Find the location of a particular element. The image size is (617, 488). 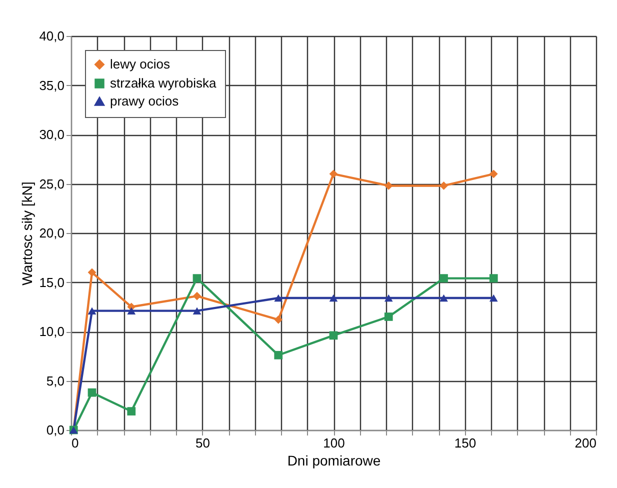

y-tick-label: 5,0 is located at coordinates (55, 380).